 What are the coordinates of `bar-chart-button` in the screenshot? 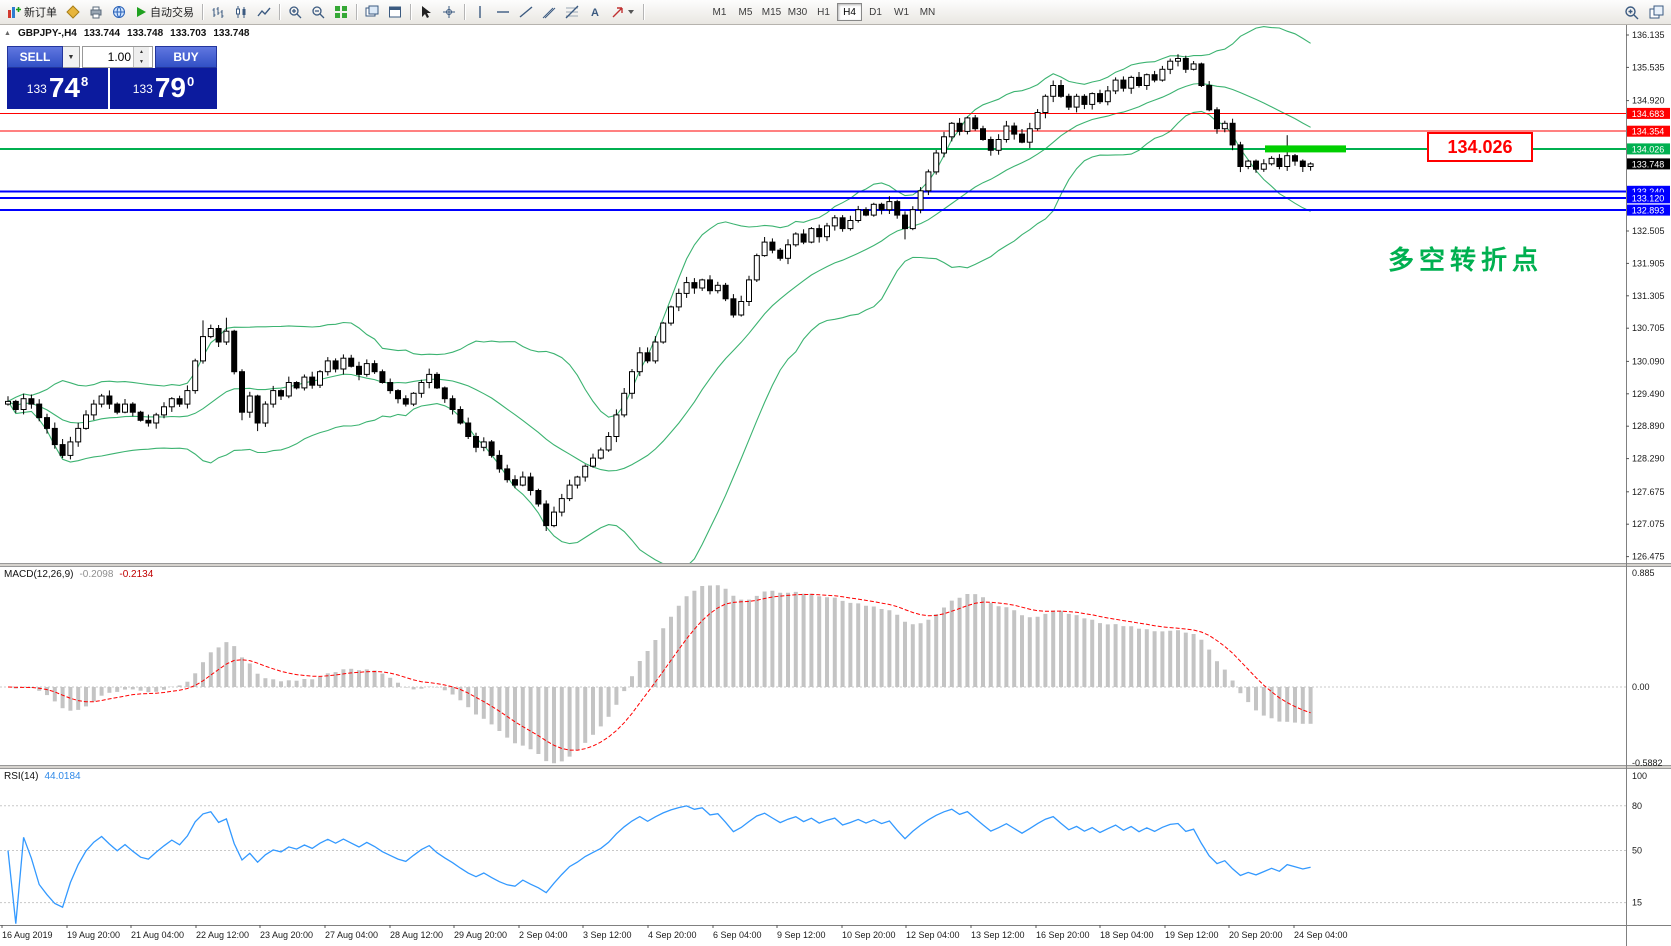 It's located at (218, 12).